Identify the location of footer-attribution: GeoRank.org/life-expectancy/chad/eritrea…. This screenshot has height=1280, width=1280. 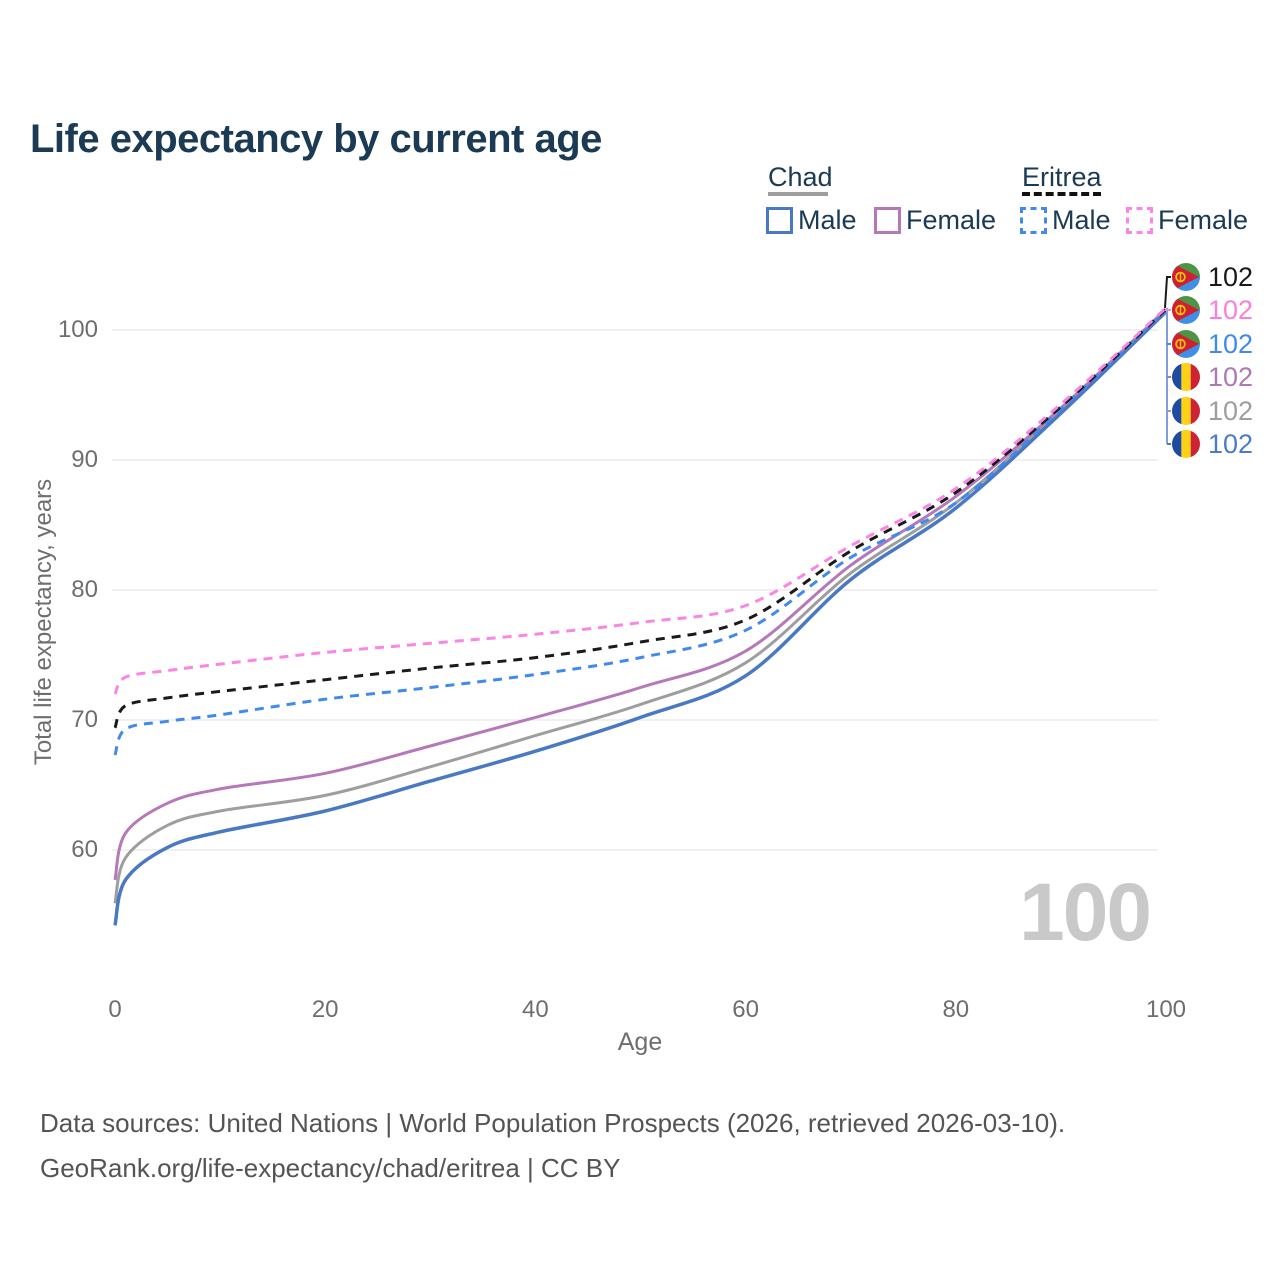
(330, 1168).